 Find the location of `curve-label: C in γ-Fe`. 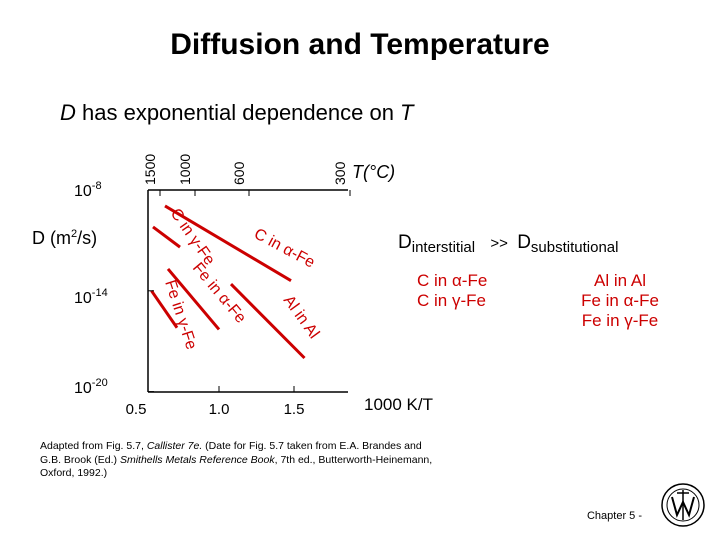

curve-label: C in γ-Fe is located at coordinates (192, 237).